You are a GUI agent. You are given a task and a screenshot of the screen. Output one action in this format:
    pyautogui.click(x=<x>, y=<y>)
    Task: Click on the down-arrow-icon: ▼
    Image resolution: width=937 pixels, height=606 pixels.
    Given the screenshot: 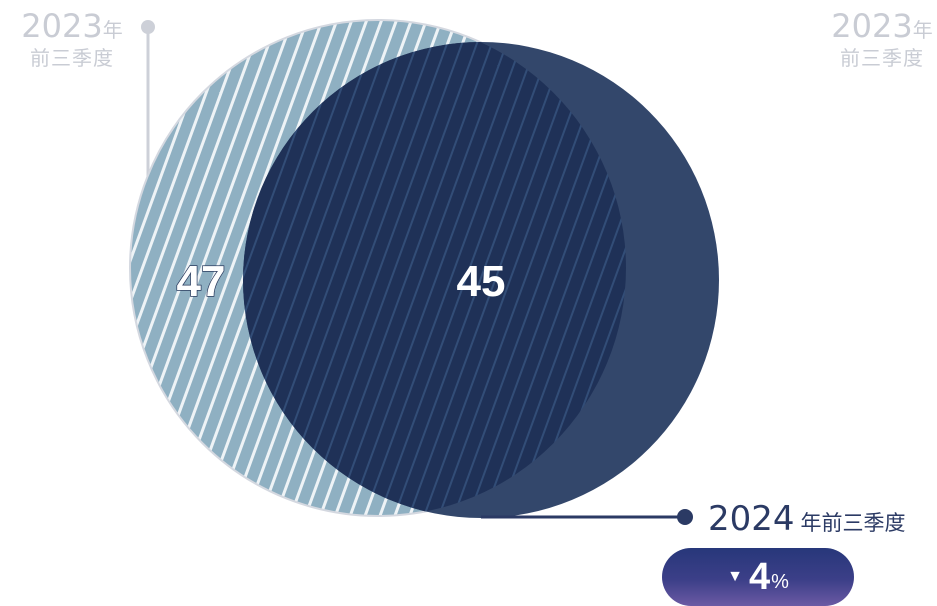 What is the action you would take?
    pyautogui.click(x=735, y=576)
    